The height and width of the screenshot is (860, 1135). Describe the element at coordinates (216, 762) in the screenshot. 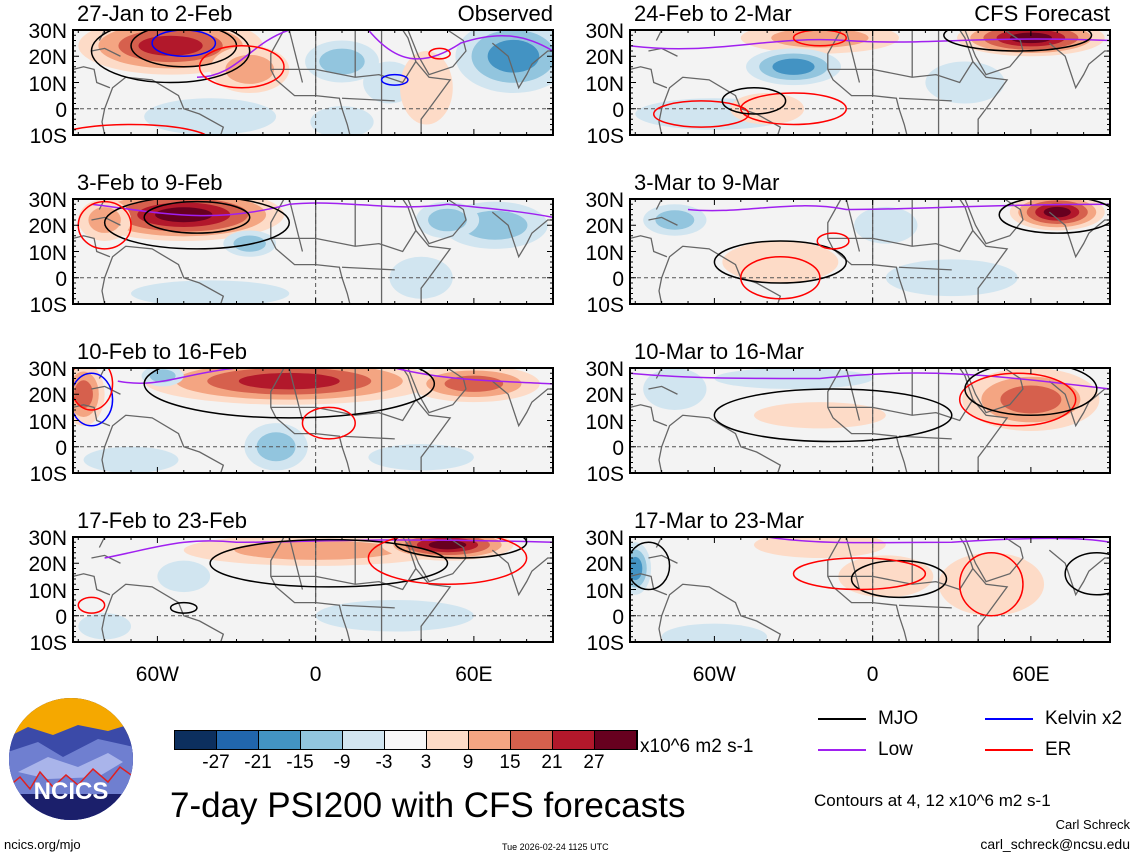

I see `colorbar-tick: -27` at that location.